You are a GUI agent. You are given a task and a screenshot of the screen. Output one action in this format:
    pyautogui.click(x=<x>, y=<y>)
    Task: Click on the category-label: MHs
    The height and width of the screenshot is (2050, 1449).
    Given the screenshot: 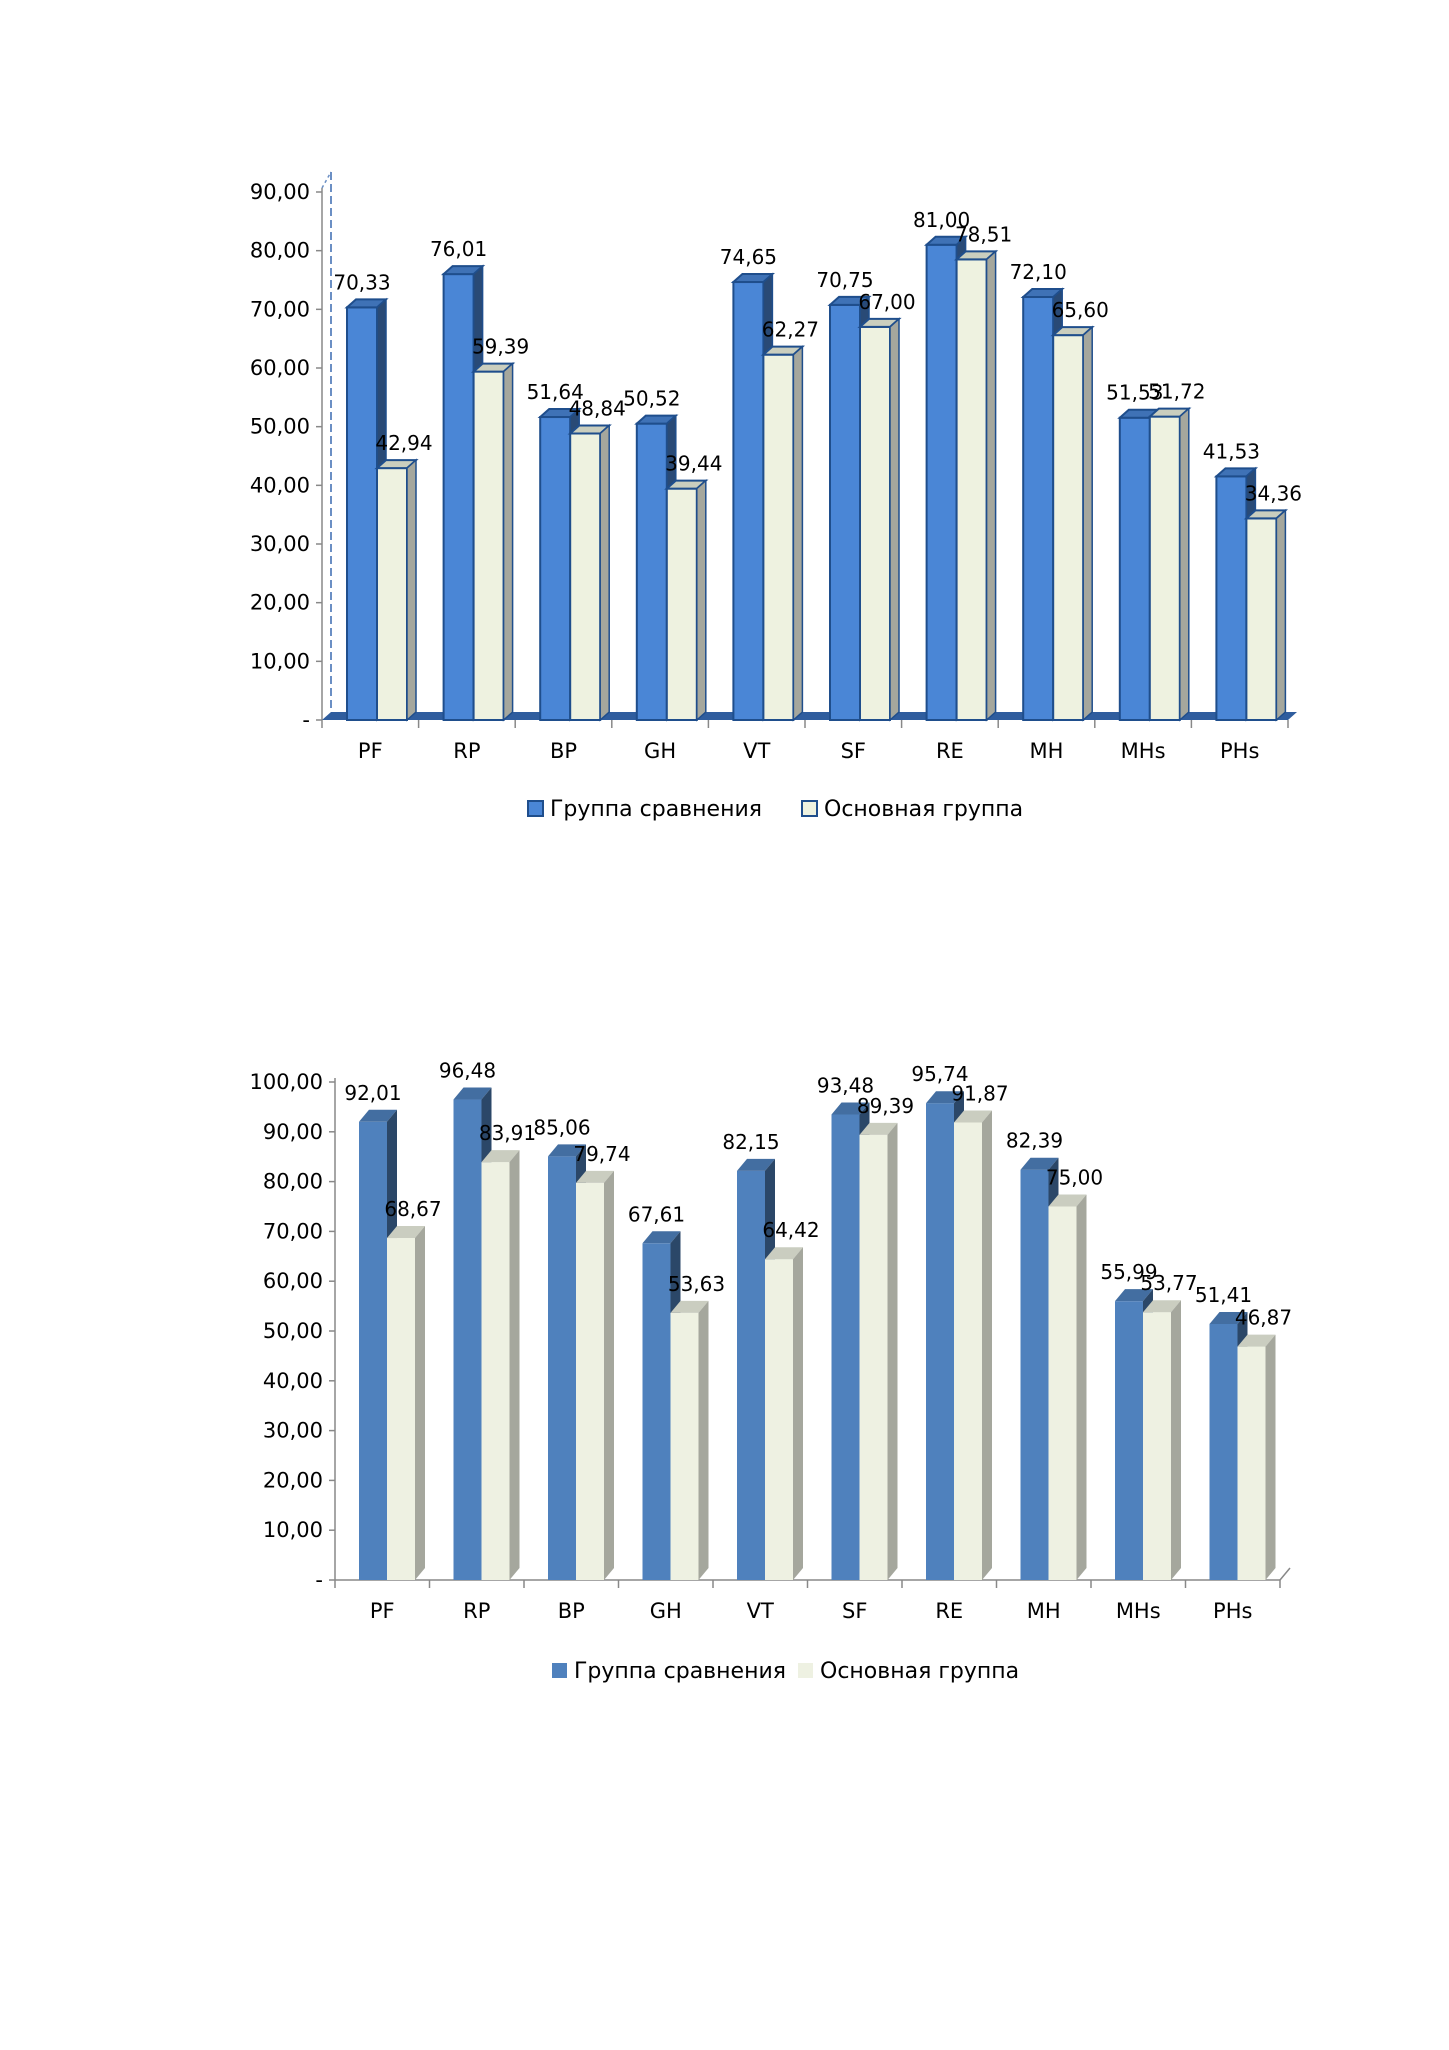 What is the action you would take?
    pyautogui.click(x=1143, y=751)
    